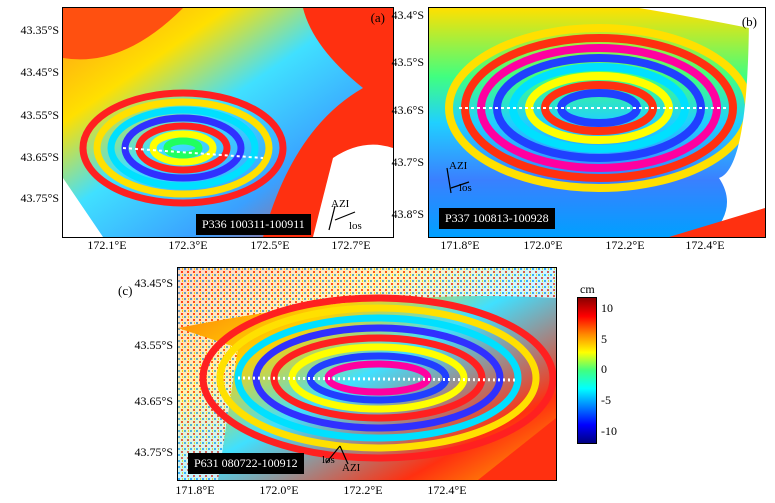  Describe the element at coordinates (355, 226) in the screenshot. I see `panel-a-los-label: los` at that location.